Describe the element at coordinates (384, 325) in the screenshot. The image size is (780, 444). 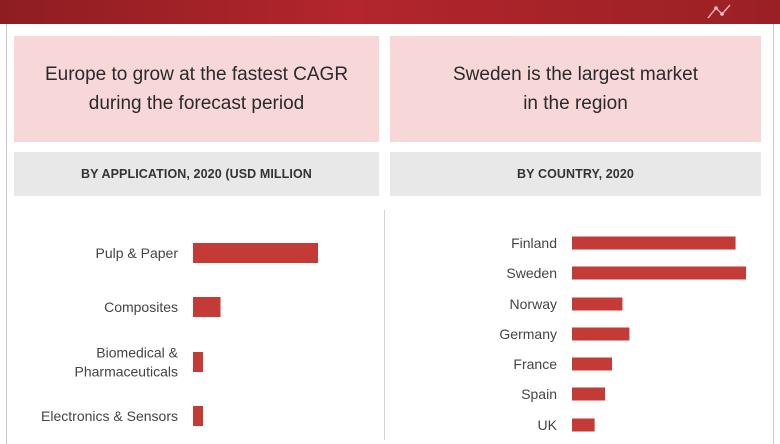
I see `panel-divider` at that location.